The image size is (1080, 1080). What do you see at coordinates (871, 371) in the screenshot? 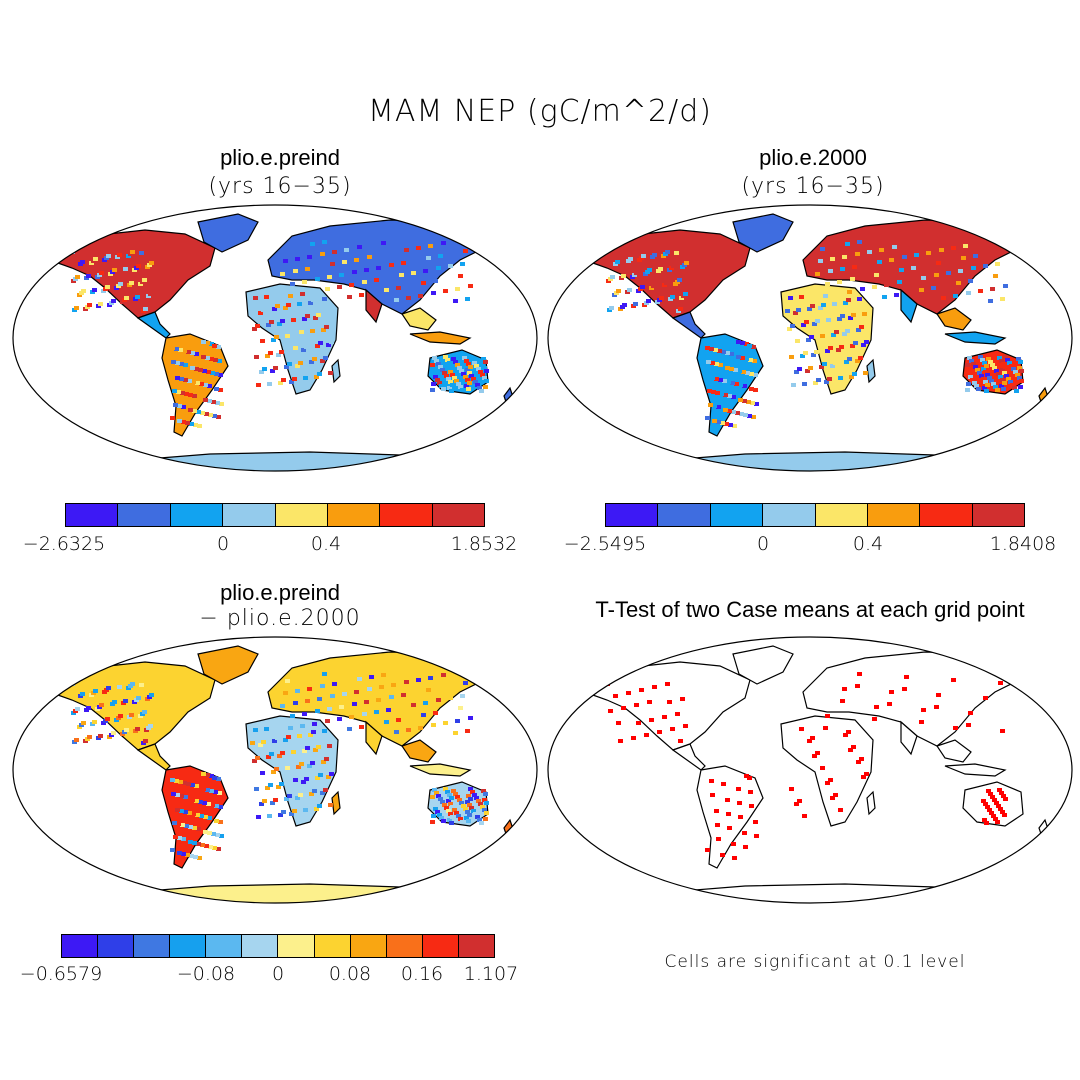
I see `madagascar-landmass` at bounding box center [871, 371].